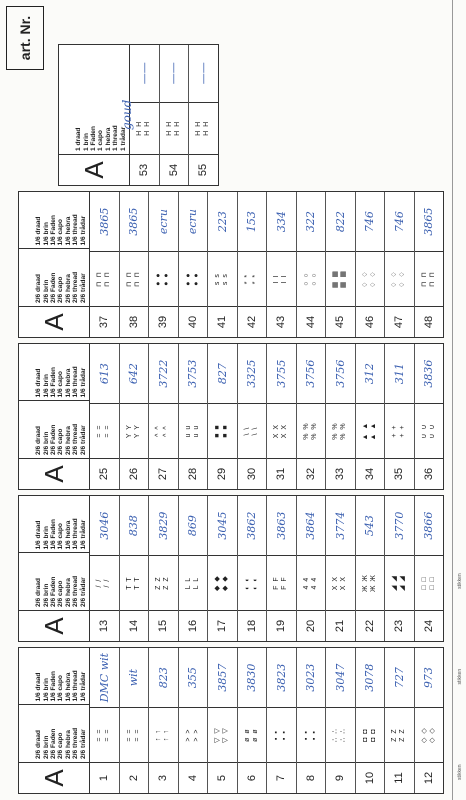 This screenshot has width=466, height=800. Describe the element at coordinates (163, 625) in the screenshot. I see `row-number: 15` at that location.